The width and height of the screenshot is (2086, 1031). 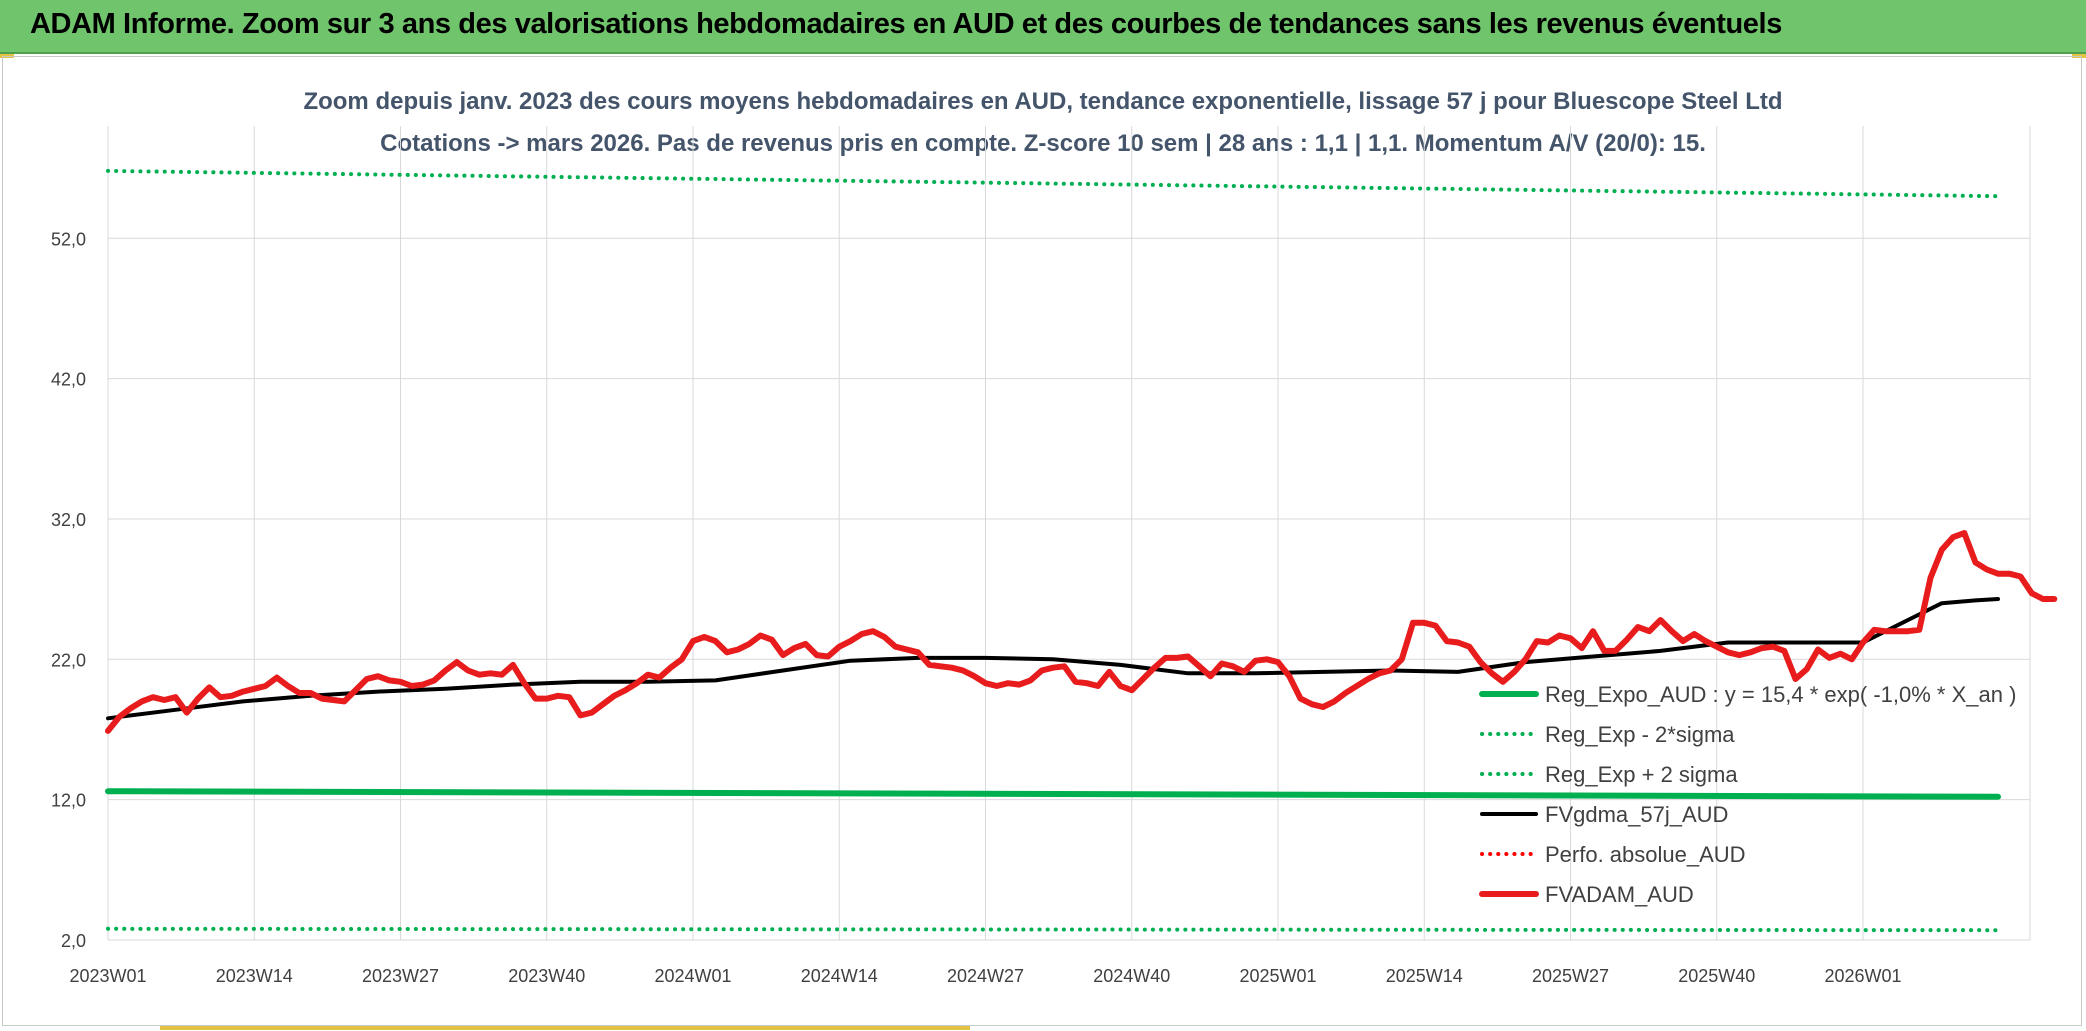 I want to click on legend-label: Reg_Exp - 2*sigma, so click(x=1640, y=734).